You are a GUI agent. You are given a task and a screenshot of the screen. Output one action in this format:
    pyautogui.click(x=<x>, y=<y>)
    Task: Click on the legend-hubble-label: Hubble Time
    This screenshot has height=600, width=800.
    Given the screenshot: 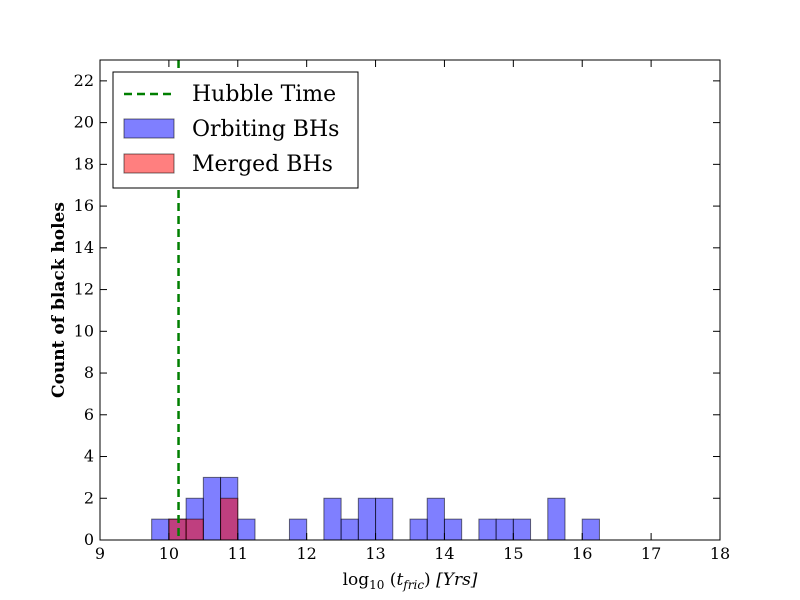 What is the action you would take?
    pyautogui.click(x=264, y=94)
    